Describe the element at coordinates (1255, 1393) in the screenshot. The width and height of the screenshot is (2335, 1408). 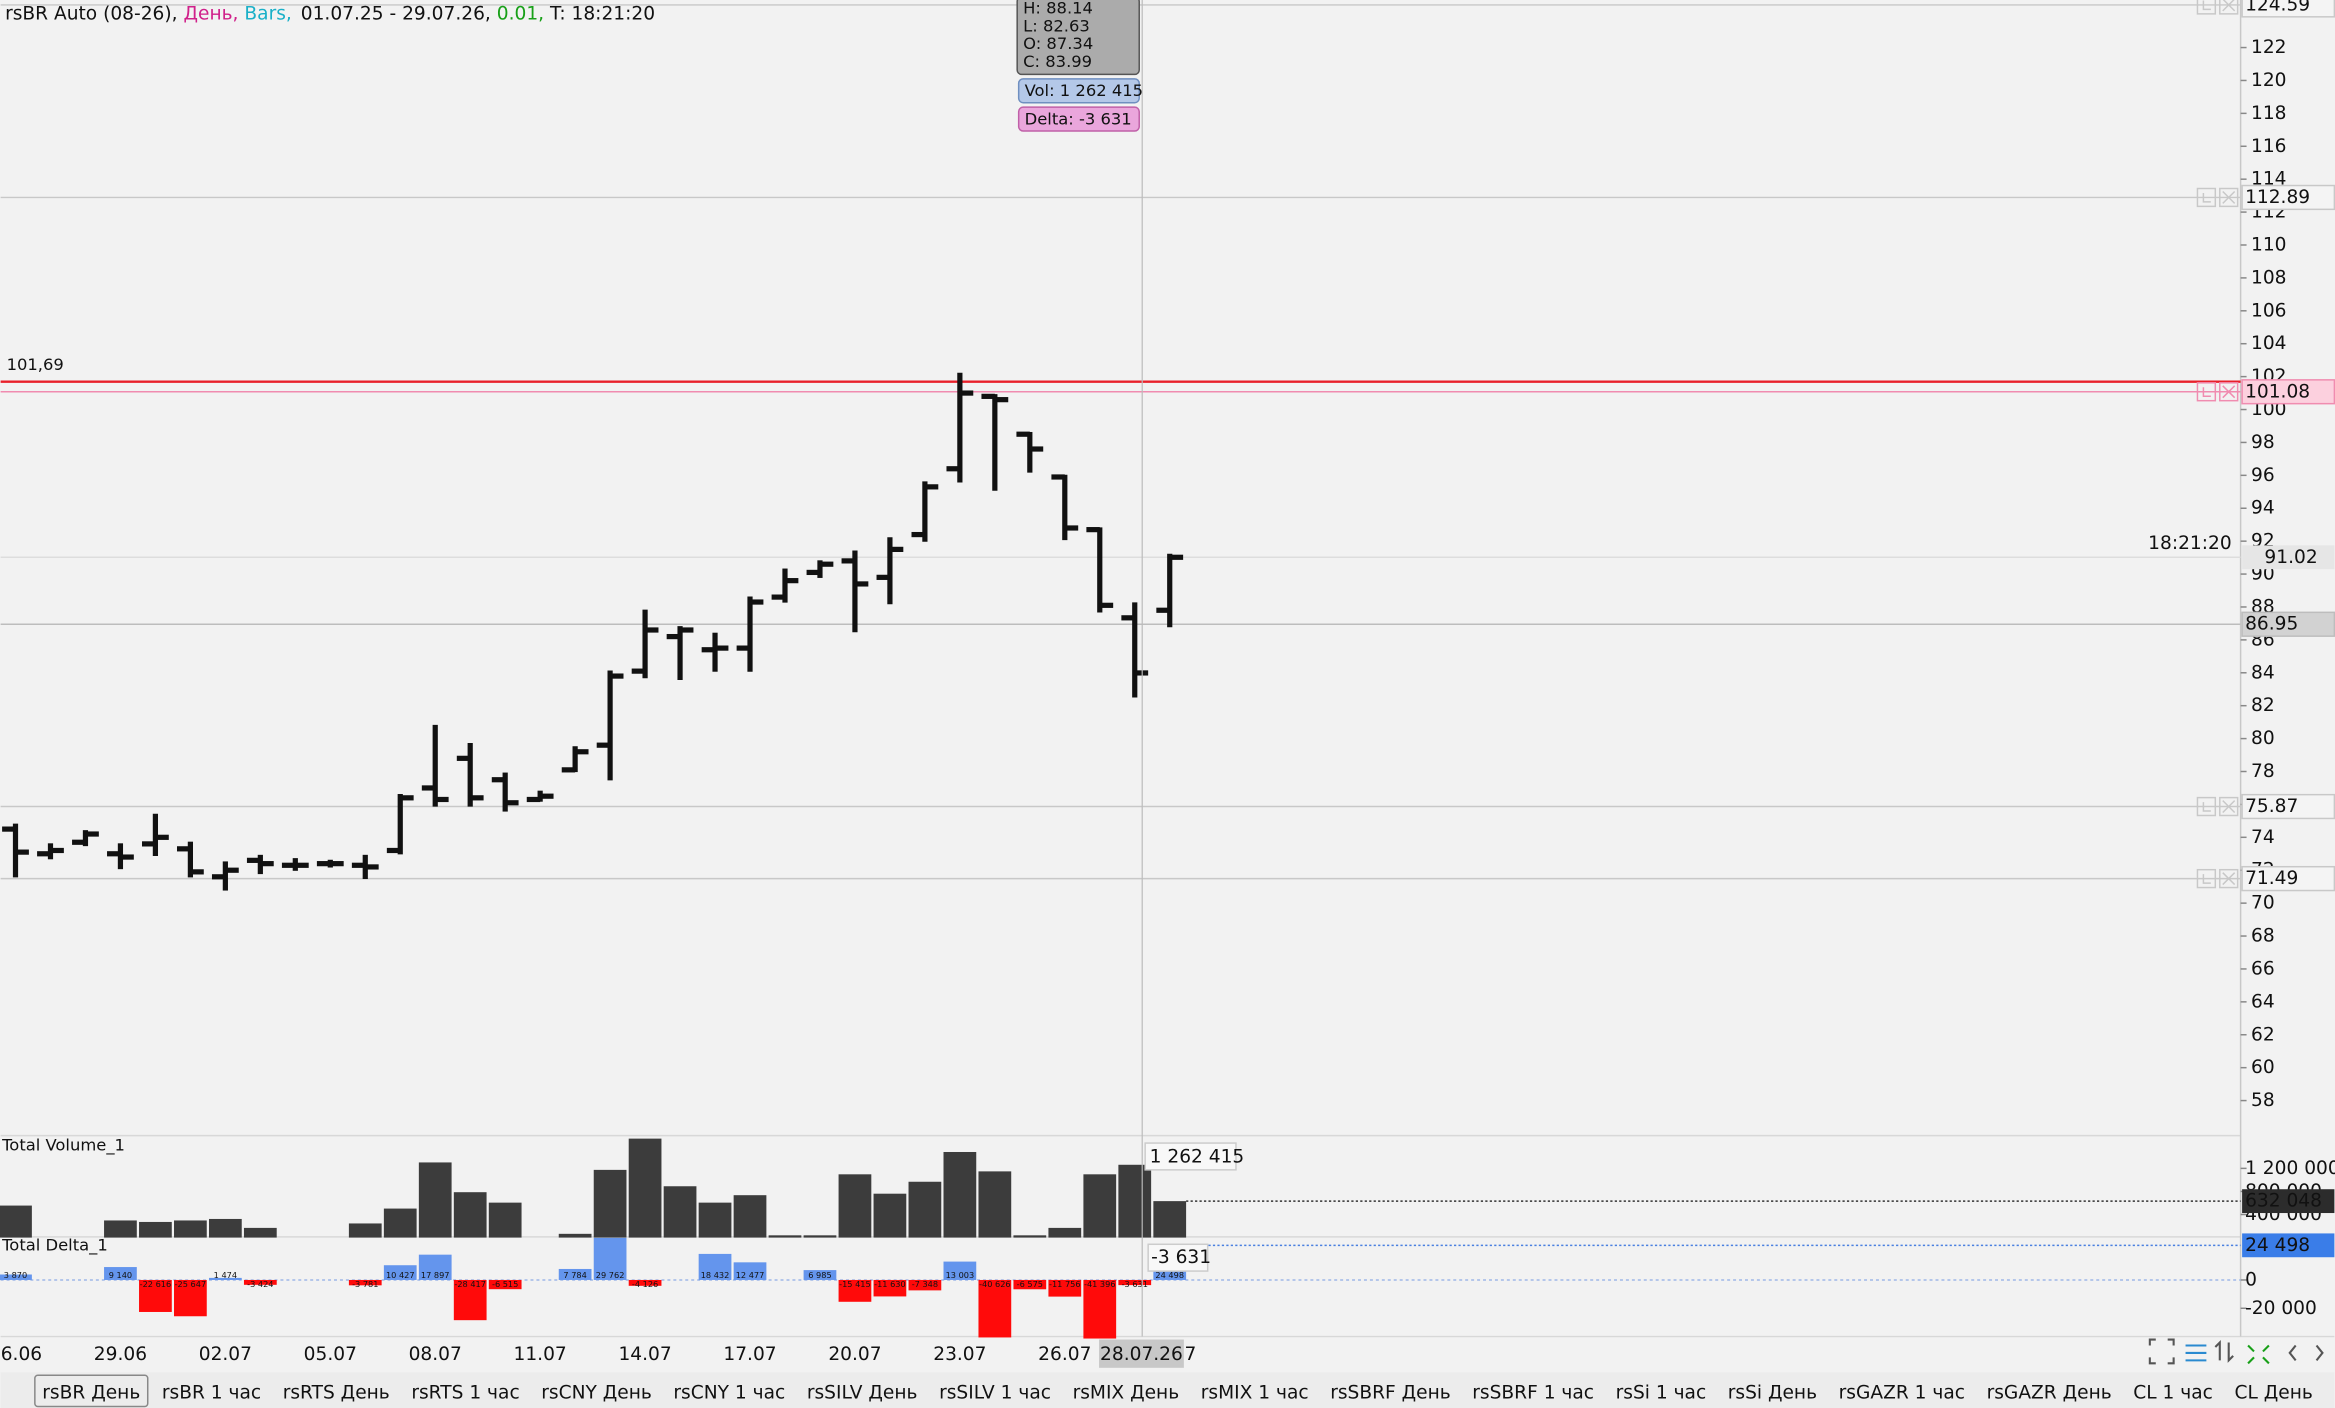
I see `tab: rsMIX 1 час` at that location.